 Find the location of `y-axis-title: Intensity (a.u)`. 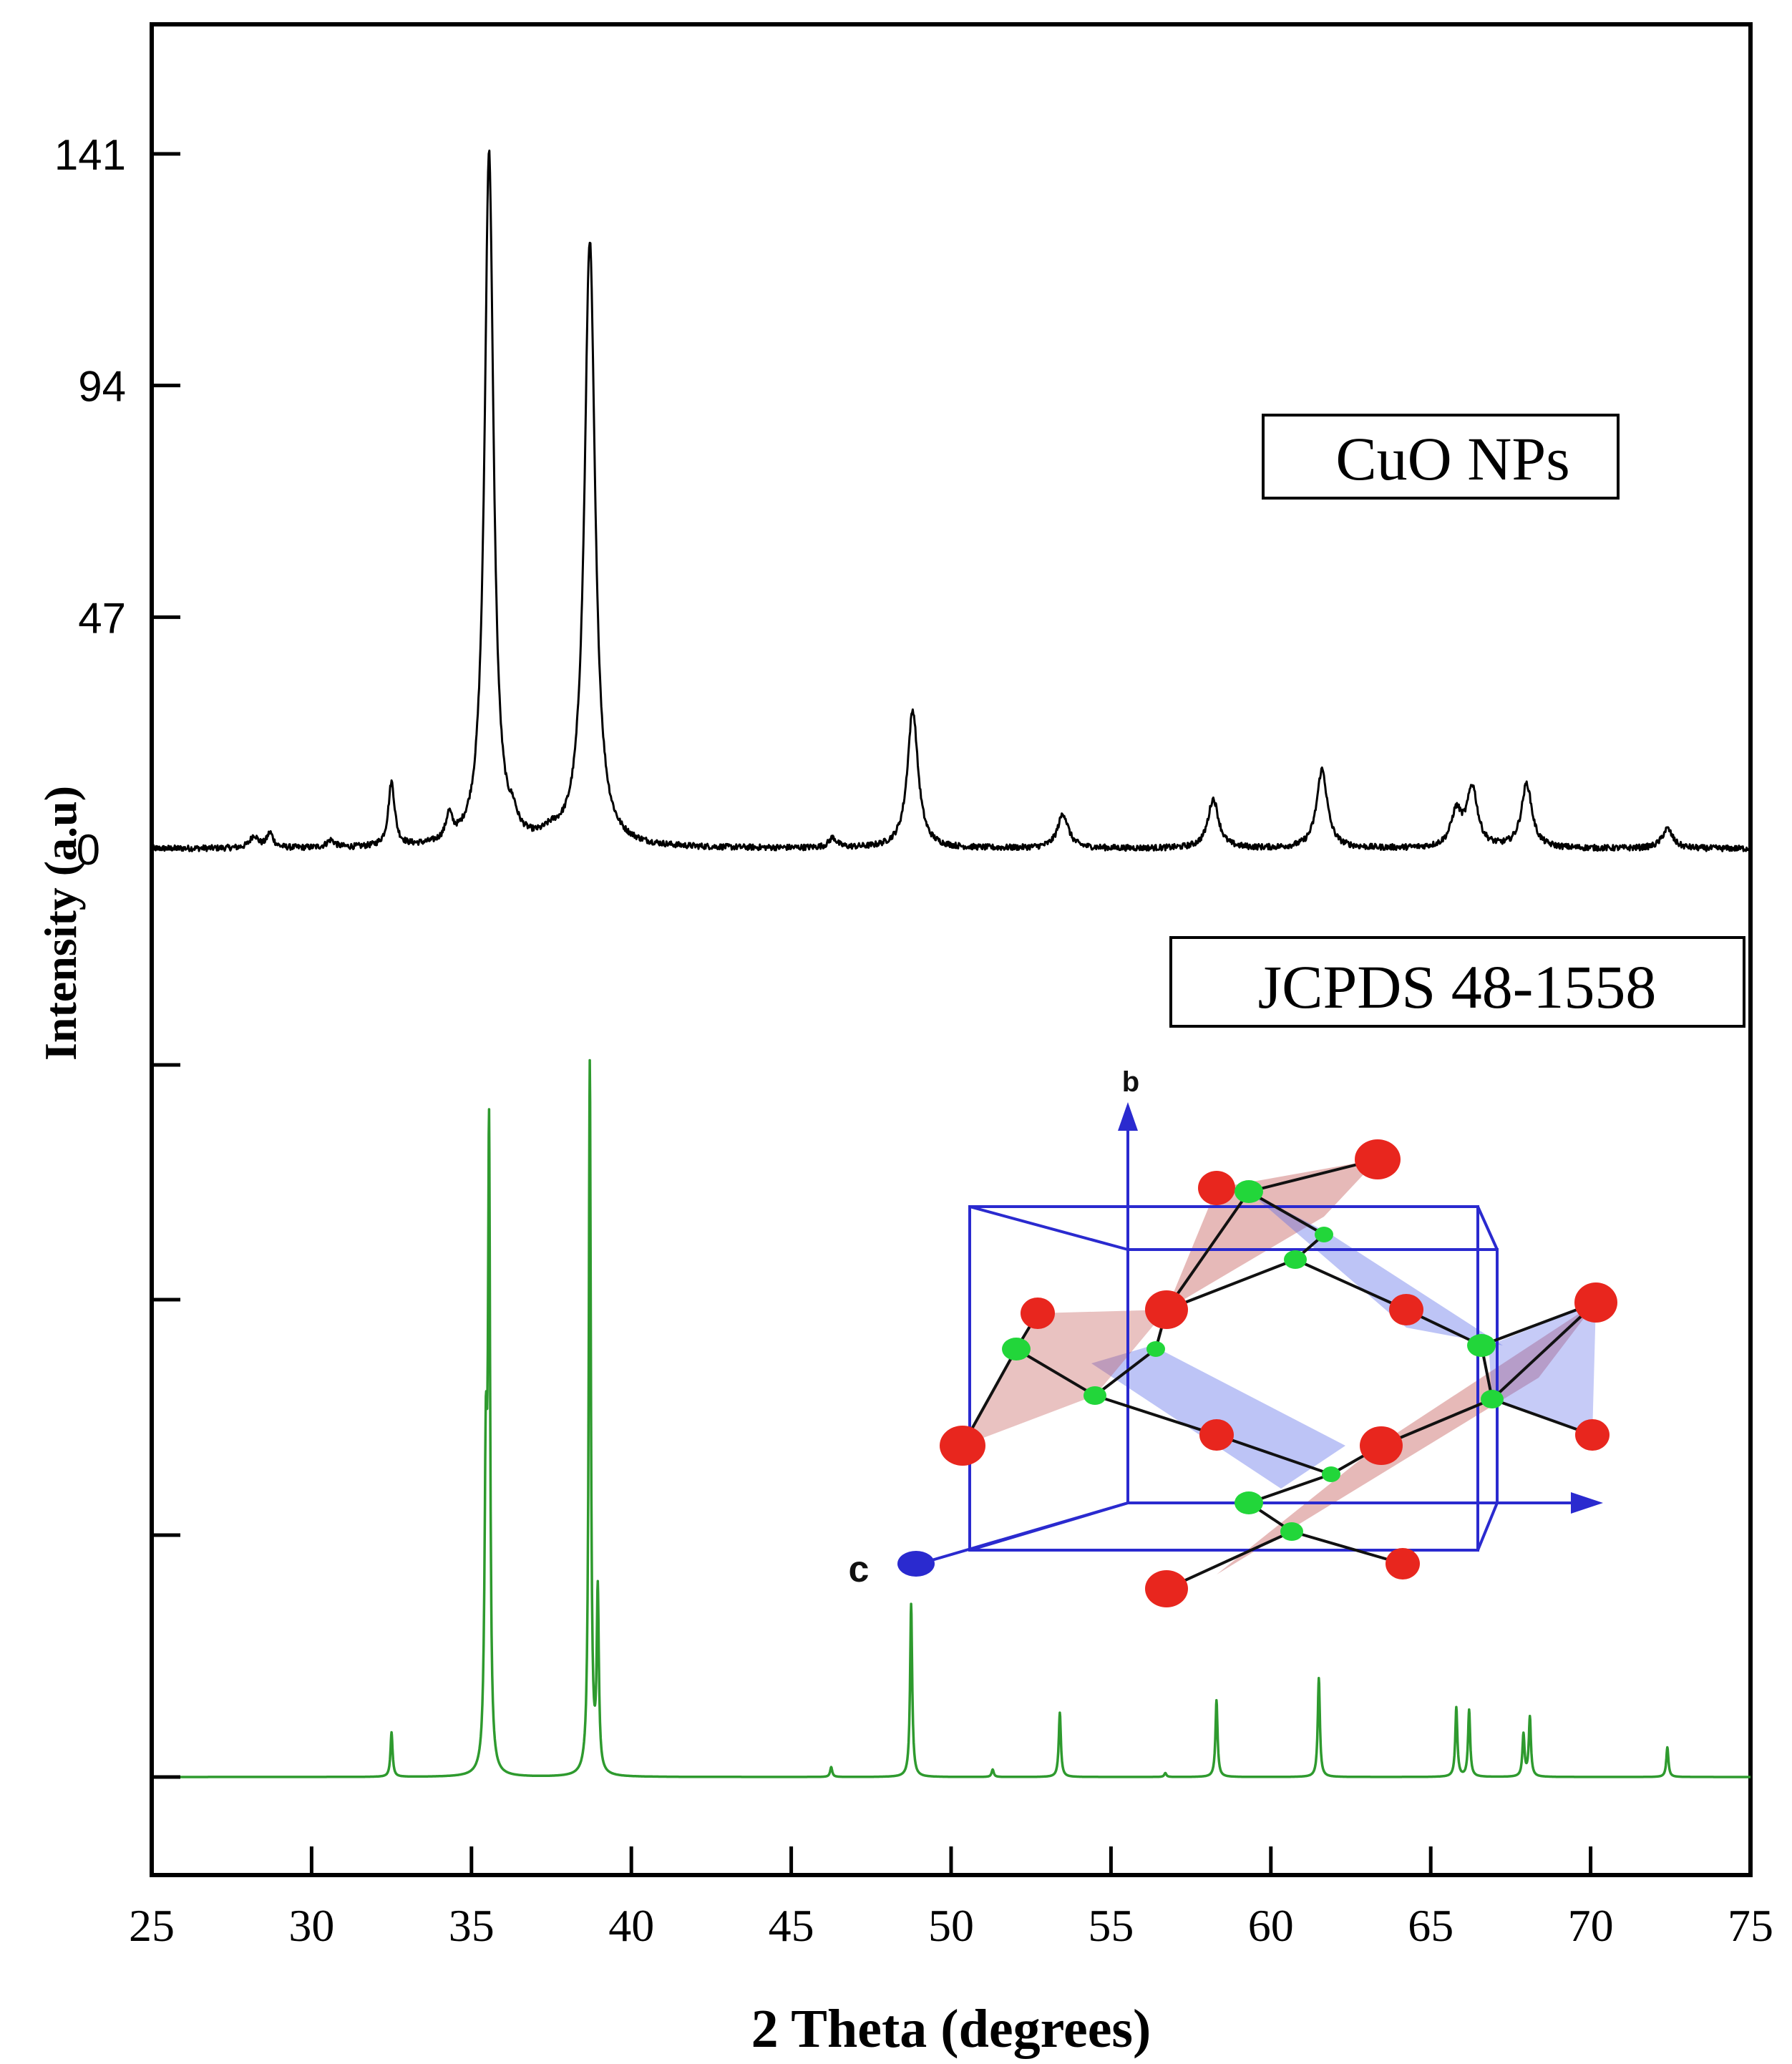

y-axis-title: Intensity (a.u) is located at coordinates (60, 924).